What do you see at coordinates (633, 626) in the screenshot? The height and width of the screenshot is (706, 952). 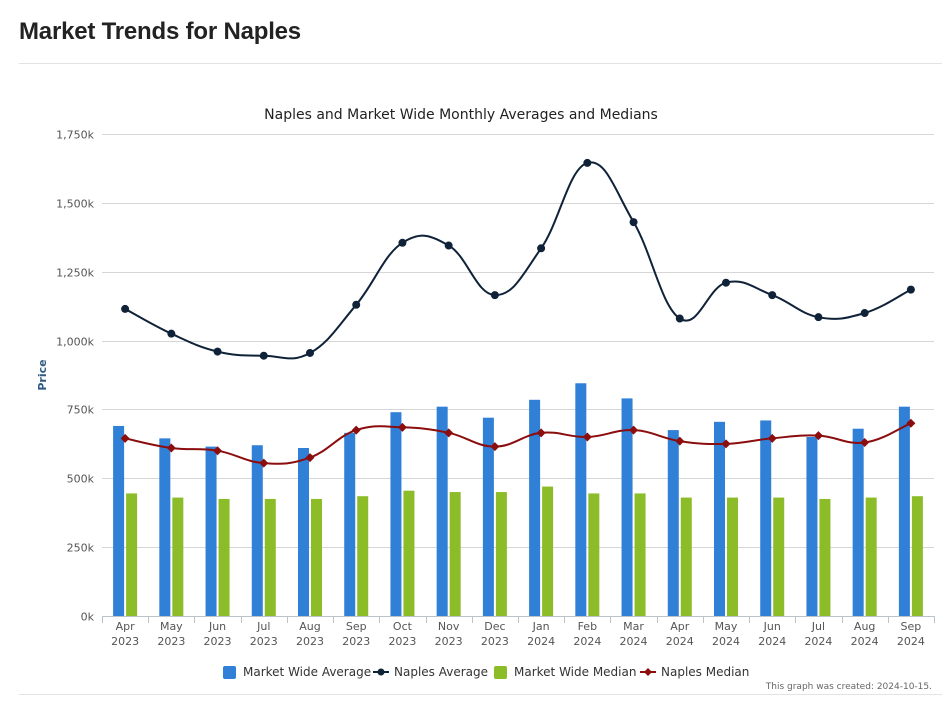 I see `x-tick-month: Mar` at bounding box center [633, 626].